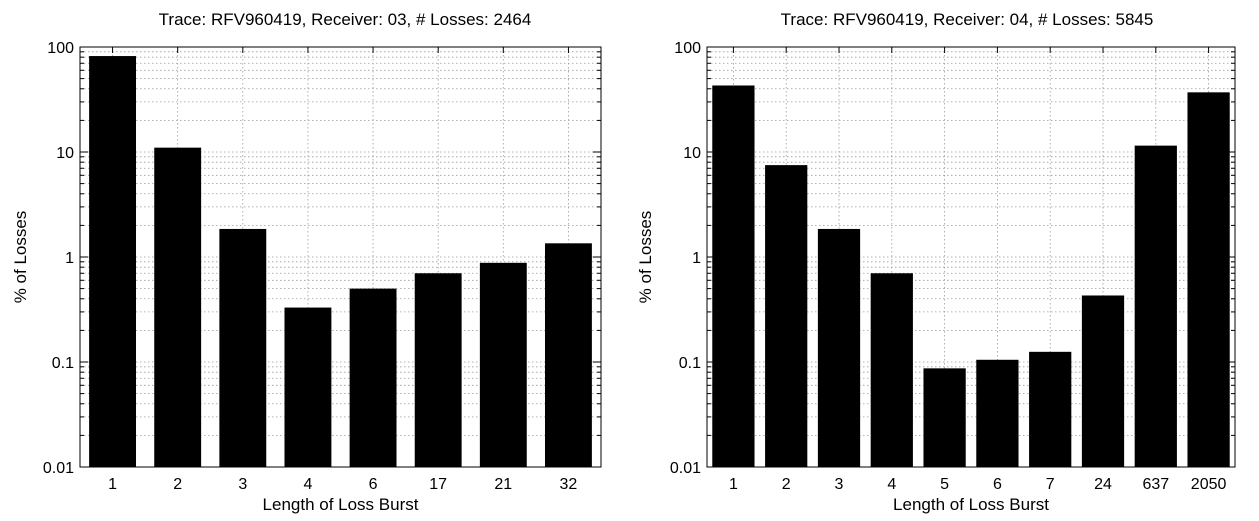 The image size is (1259, 521). What do you see at coordinates (1208, 280) in the screenshot?
I see `bar-2050` at bounding box center [1208, 280].